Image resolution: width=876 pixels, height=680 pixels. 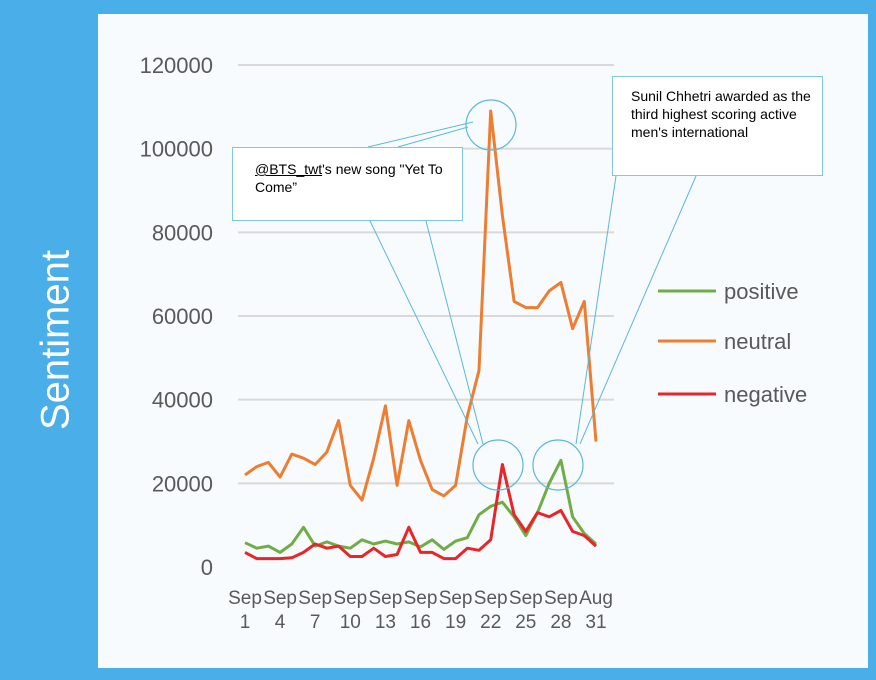 I want to click on y-tick-label: 80000, so click(x=182, y=232).